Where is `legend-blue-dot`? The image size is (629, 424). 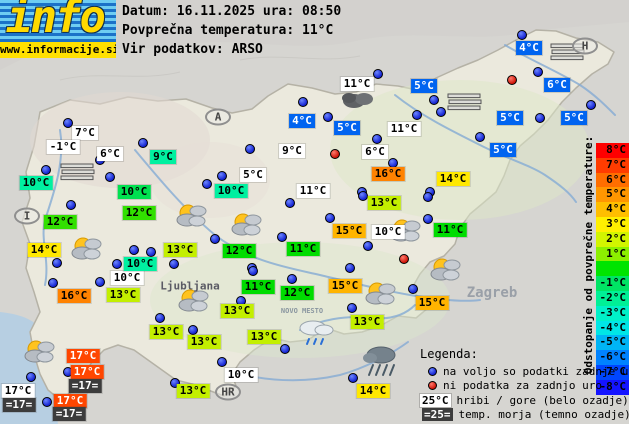
legend-blue-dot is located at coordinates (432, 371).